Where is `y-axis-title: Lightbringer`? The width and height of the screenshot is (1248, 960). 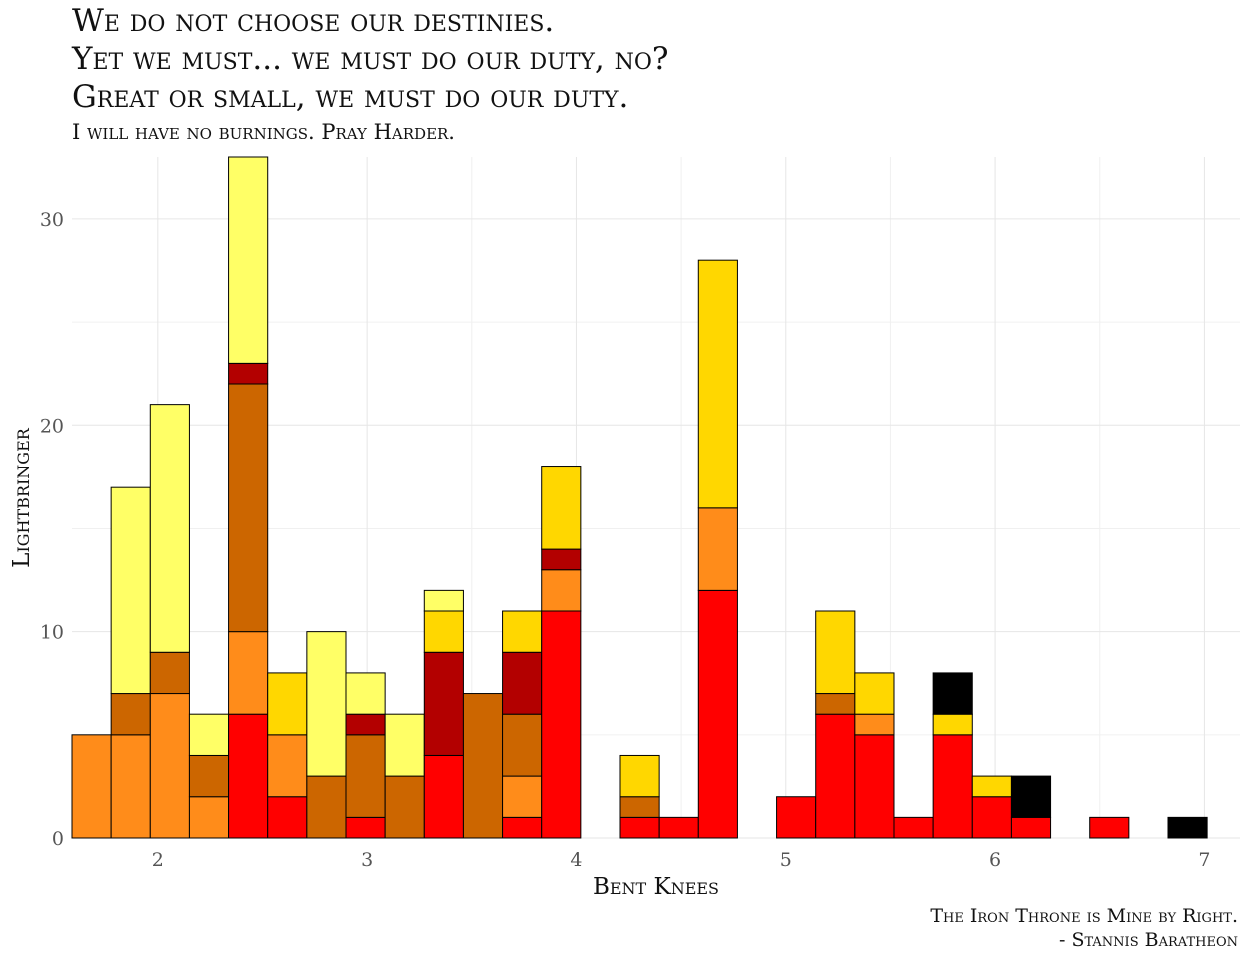
y-axis-title: Lightbringer is located at coordinates (22, 497).